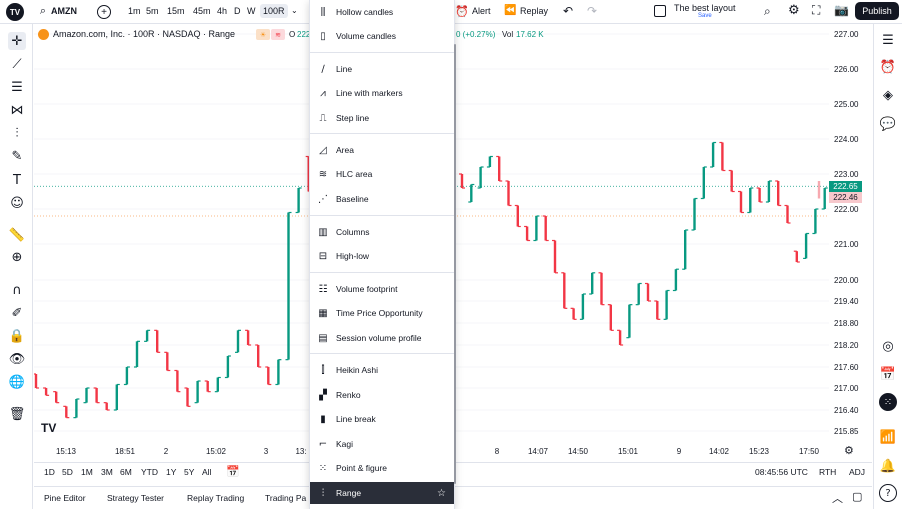 This screenshot has width=902, height=509. I want to click on zoom-icon: ⊕, so click(17, 257).